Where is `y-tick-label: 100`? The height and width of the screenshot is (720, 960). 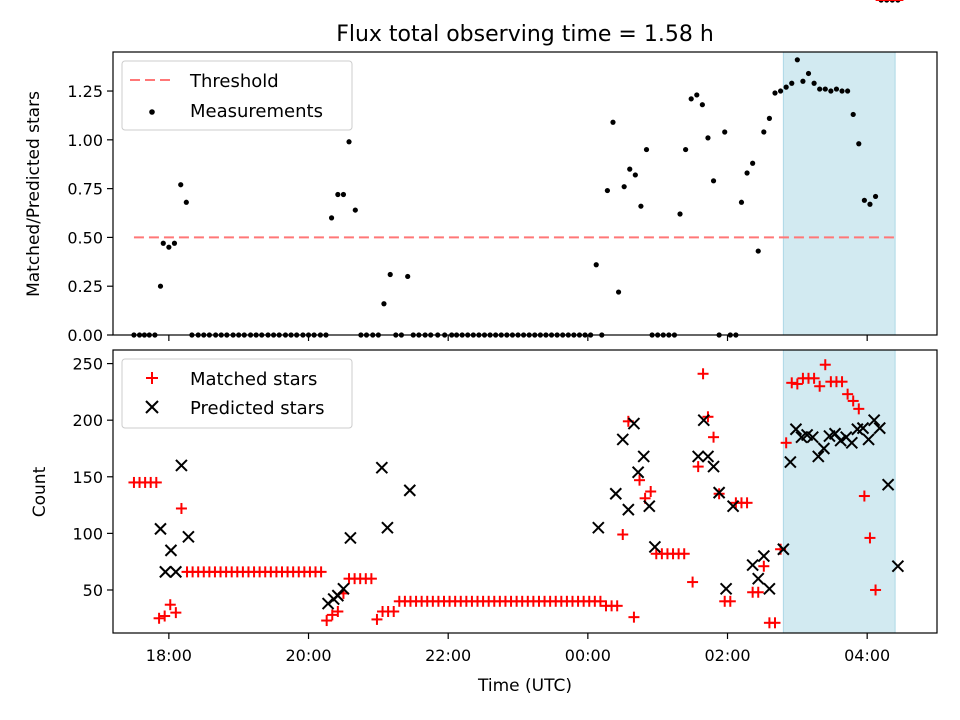
y-tick-label: 100 is located at coordinates (87, 533).